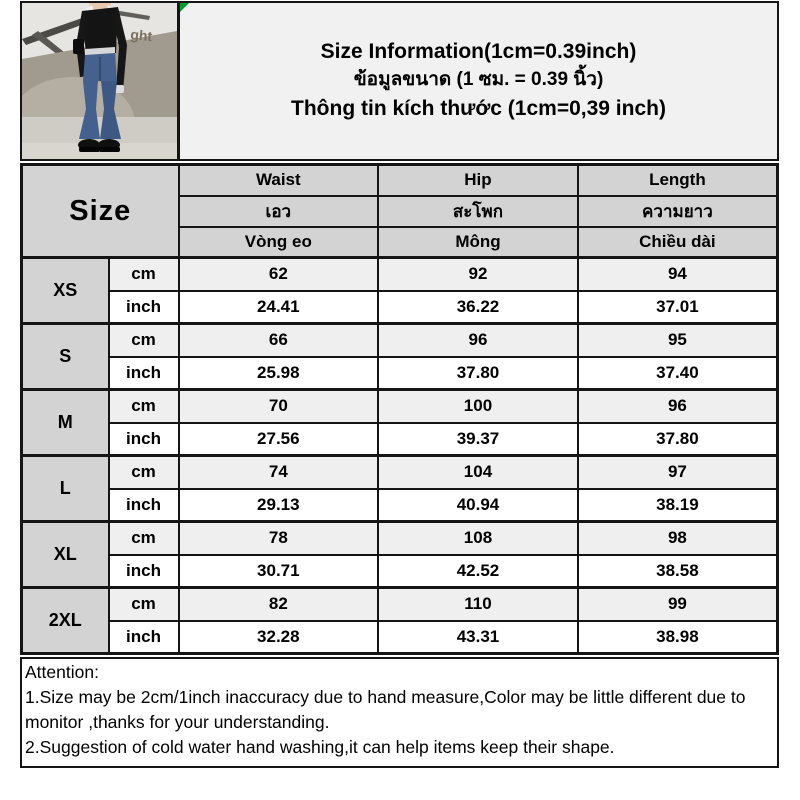 This screenshot has height=800, width=800. I want to click on m-waist-inch: 27.56, so click(278, 439).